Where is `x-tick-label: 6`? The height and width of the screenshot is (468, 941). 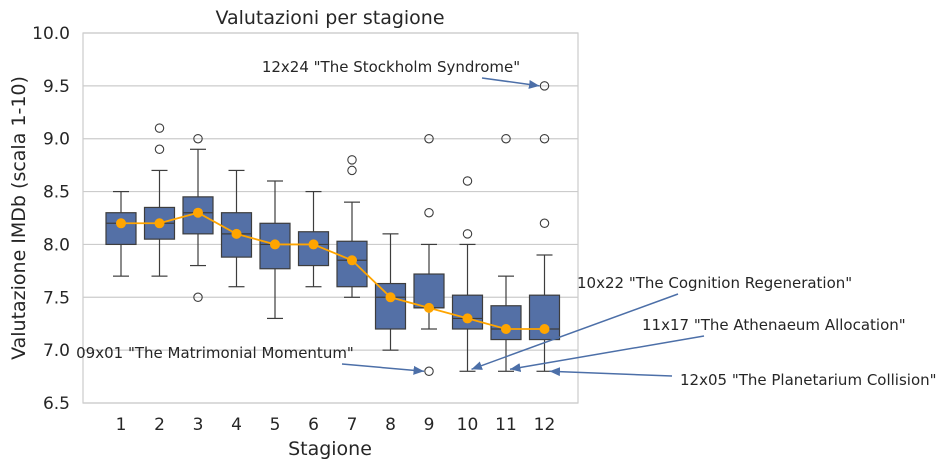 x-tick-label: 6 is located at coordinates (313, 425).